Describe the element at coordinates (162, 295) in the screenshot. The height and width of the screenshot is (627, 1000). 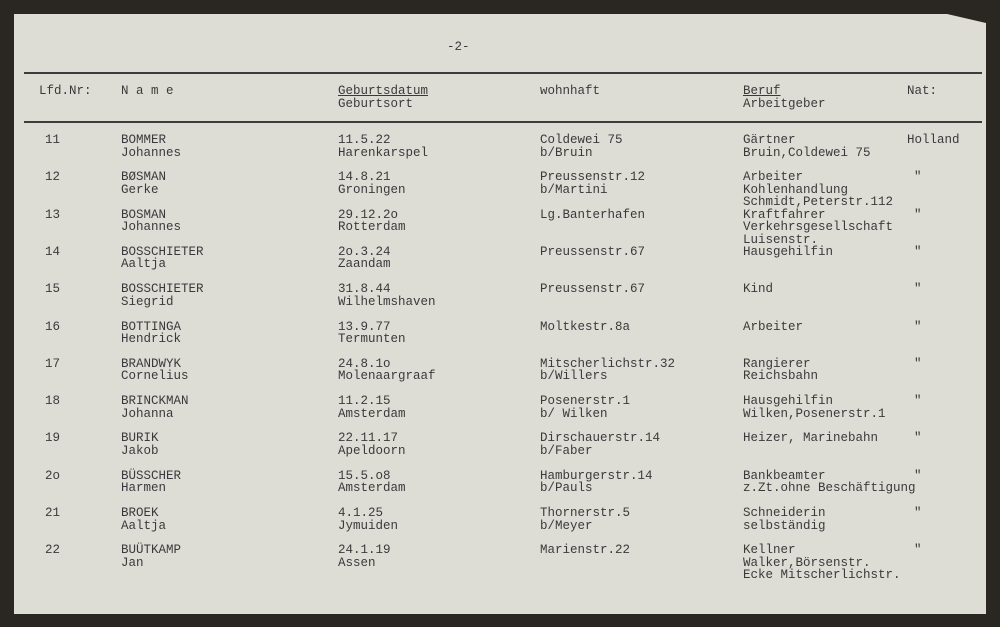
I see `person-name: BOSSCHIETER Siegrid` at that location.